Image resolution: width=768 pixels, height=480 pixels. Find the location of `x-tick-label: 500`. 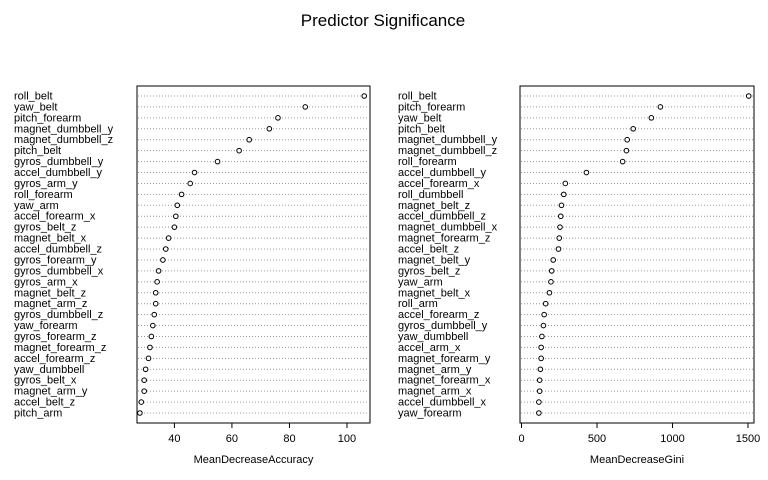

x-tick-label: 500 is located at coordinates (597, 439).